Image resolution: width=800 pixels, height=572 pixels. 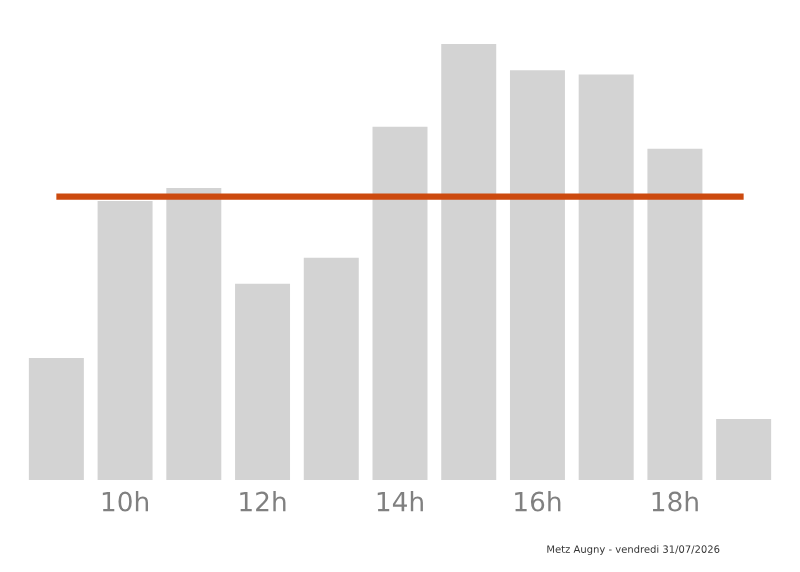 What do you see at coordinates (675, 501) in the screenshot?
I see `x-tick-label: 18h` at bounding box center [675, 501].